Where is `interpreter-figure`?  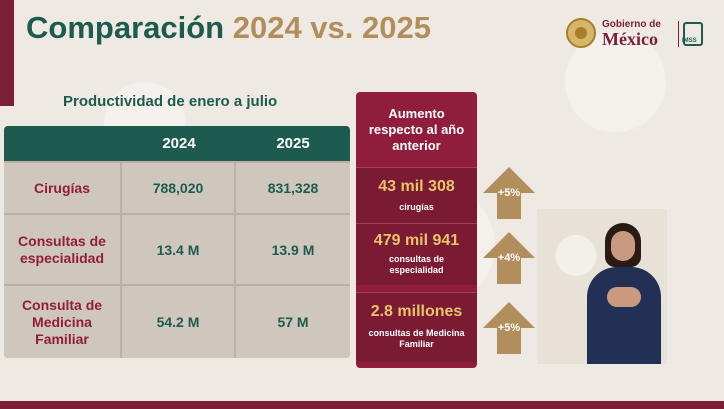 interpreter-figure is located at coordinates (624, 315).